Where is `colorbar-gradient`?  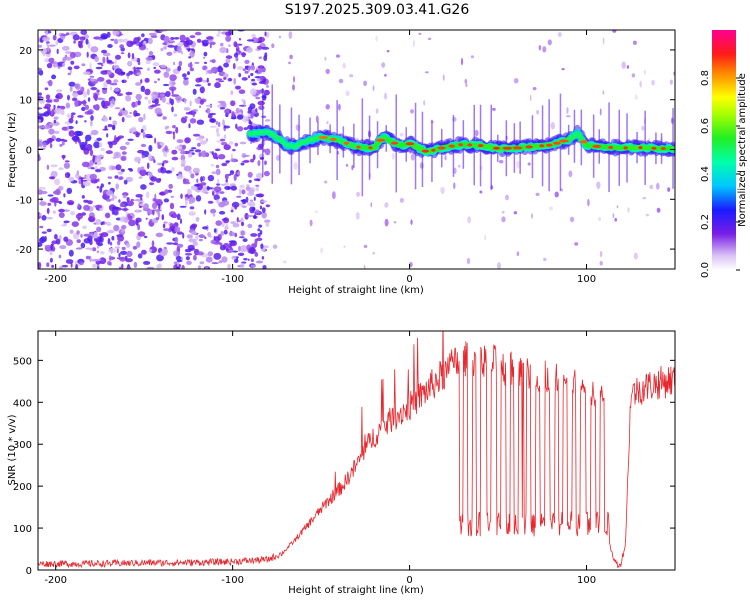
colorbar-gradient is located at coordinates (724, 150).